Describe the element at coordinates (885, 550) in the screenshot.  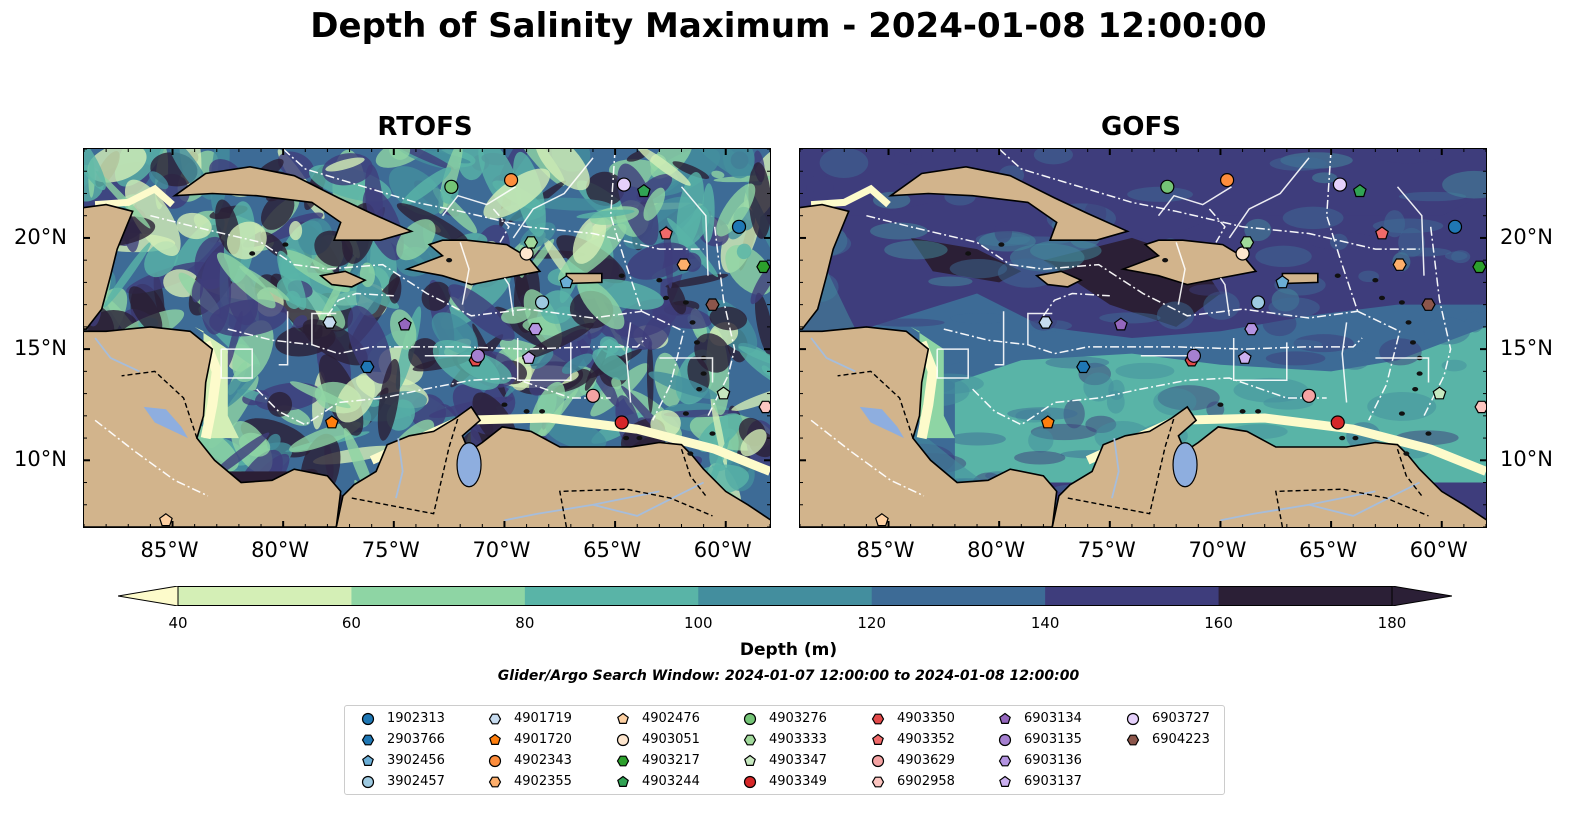
I see `x-tick-label: 85°W` at that location.